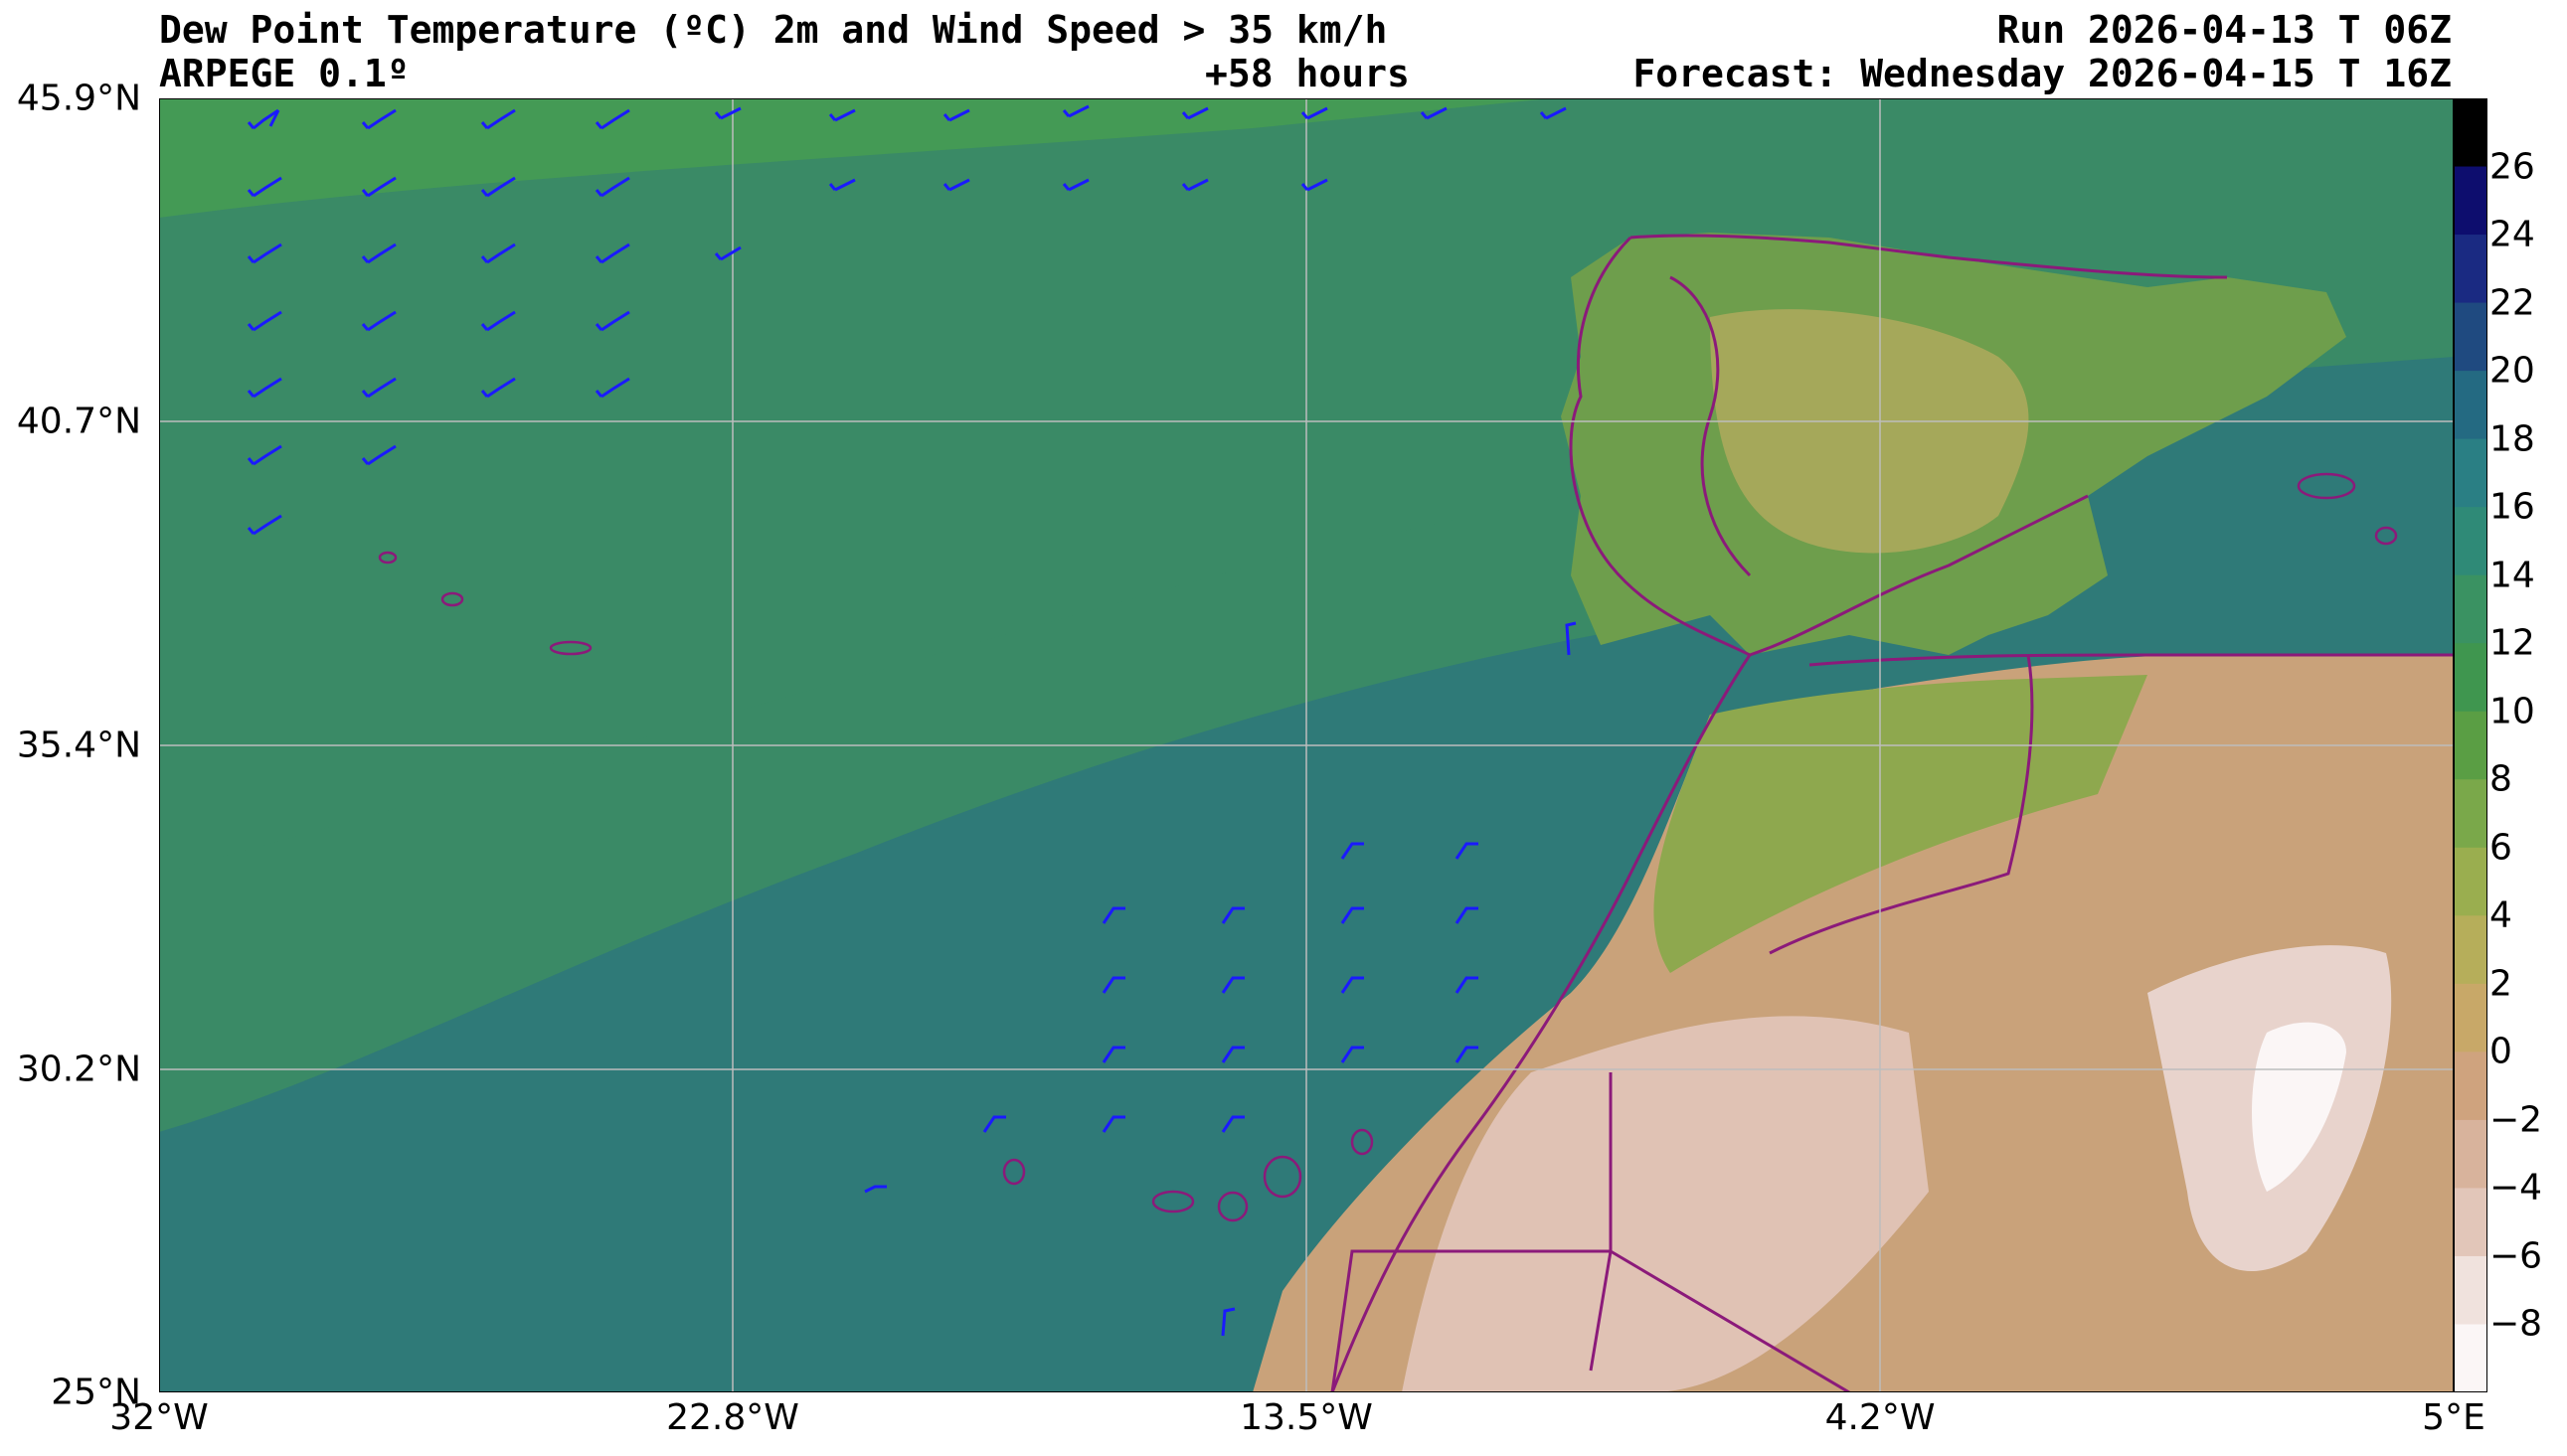 The width and height of the screenshot is (2567, 1456). What do you see at coordinates (2500, 848) in the screenshot?
I see `colorbar-tick-label: 6` at bounding box center [2500, 848].